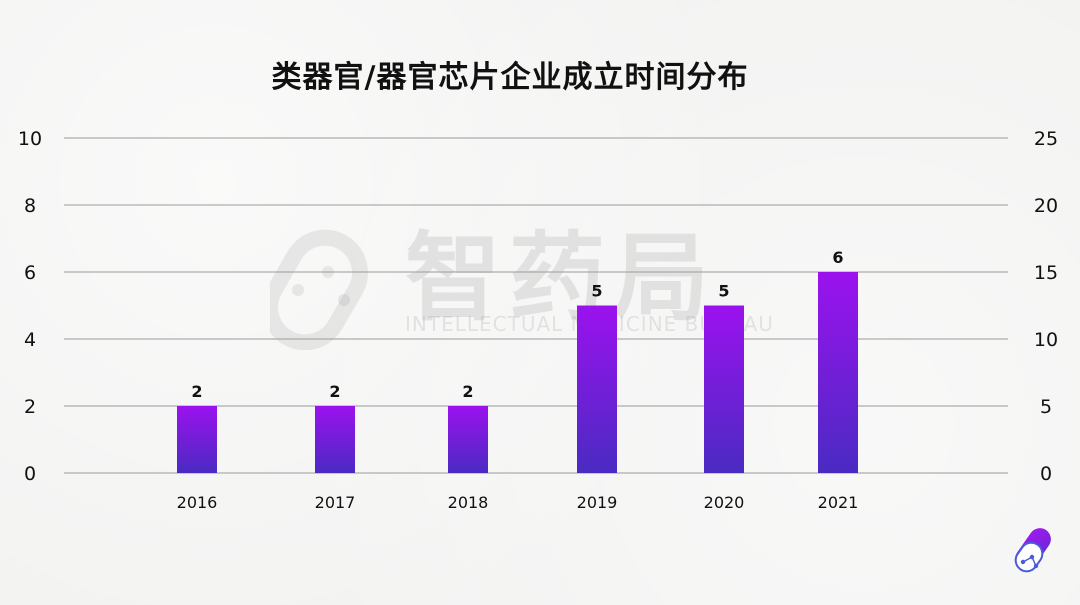 The image size is (1080, 605). Describe the element at coordinates (1046, 139) in the screenshot. I see `y2-tick-label: 25` at that location.